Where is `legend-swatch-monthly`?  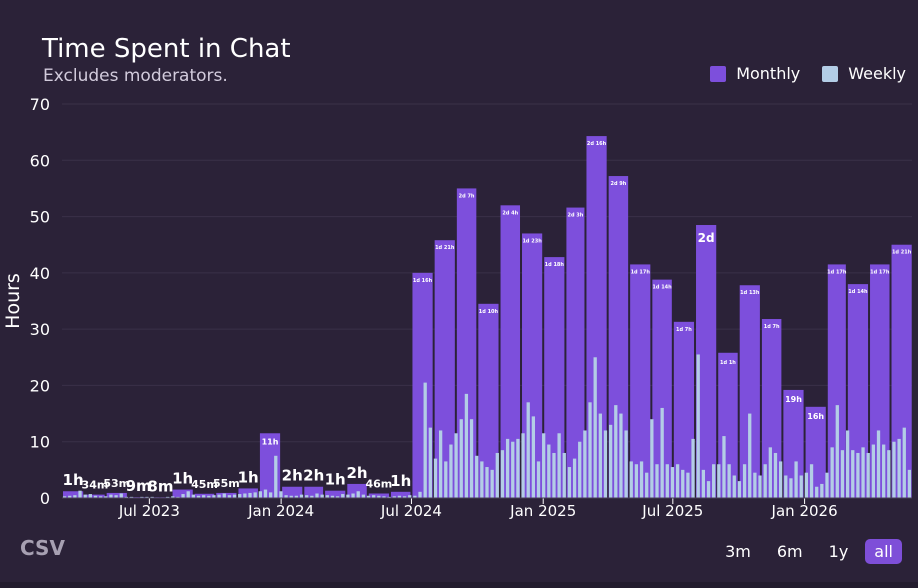 legend-swatch-monthly is located at coordinates (718, 73).